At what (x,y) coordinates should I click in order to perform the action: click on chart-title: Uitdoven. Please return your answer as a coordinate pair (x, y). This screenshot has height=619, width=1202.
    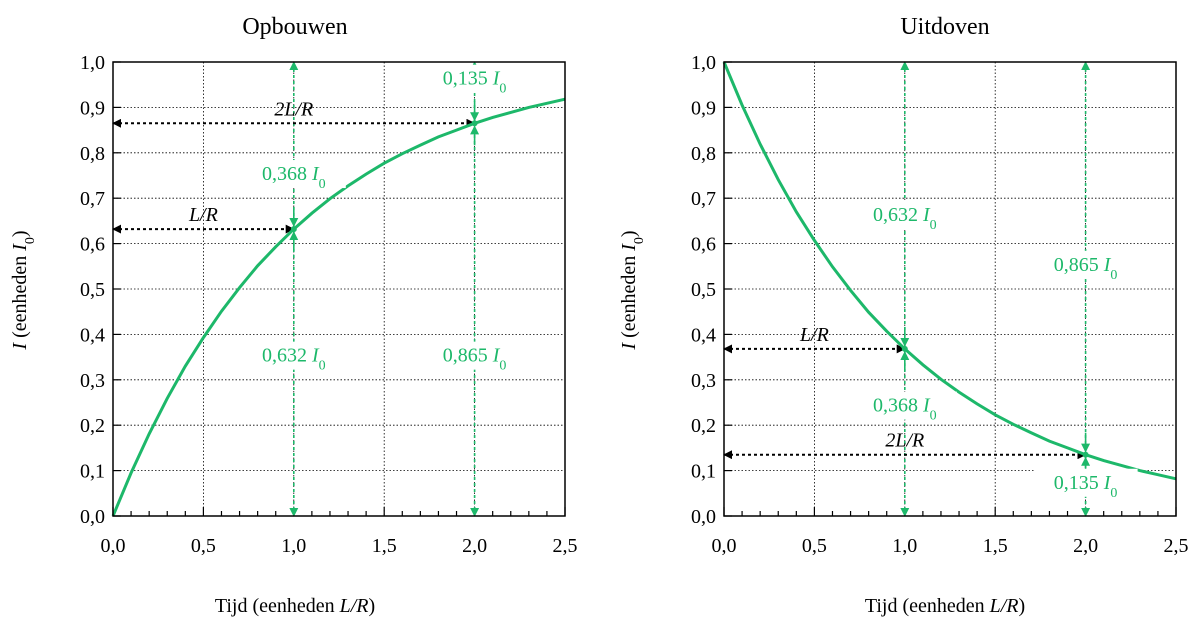
    Looking at the image, I should click on (944, 27).